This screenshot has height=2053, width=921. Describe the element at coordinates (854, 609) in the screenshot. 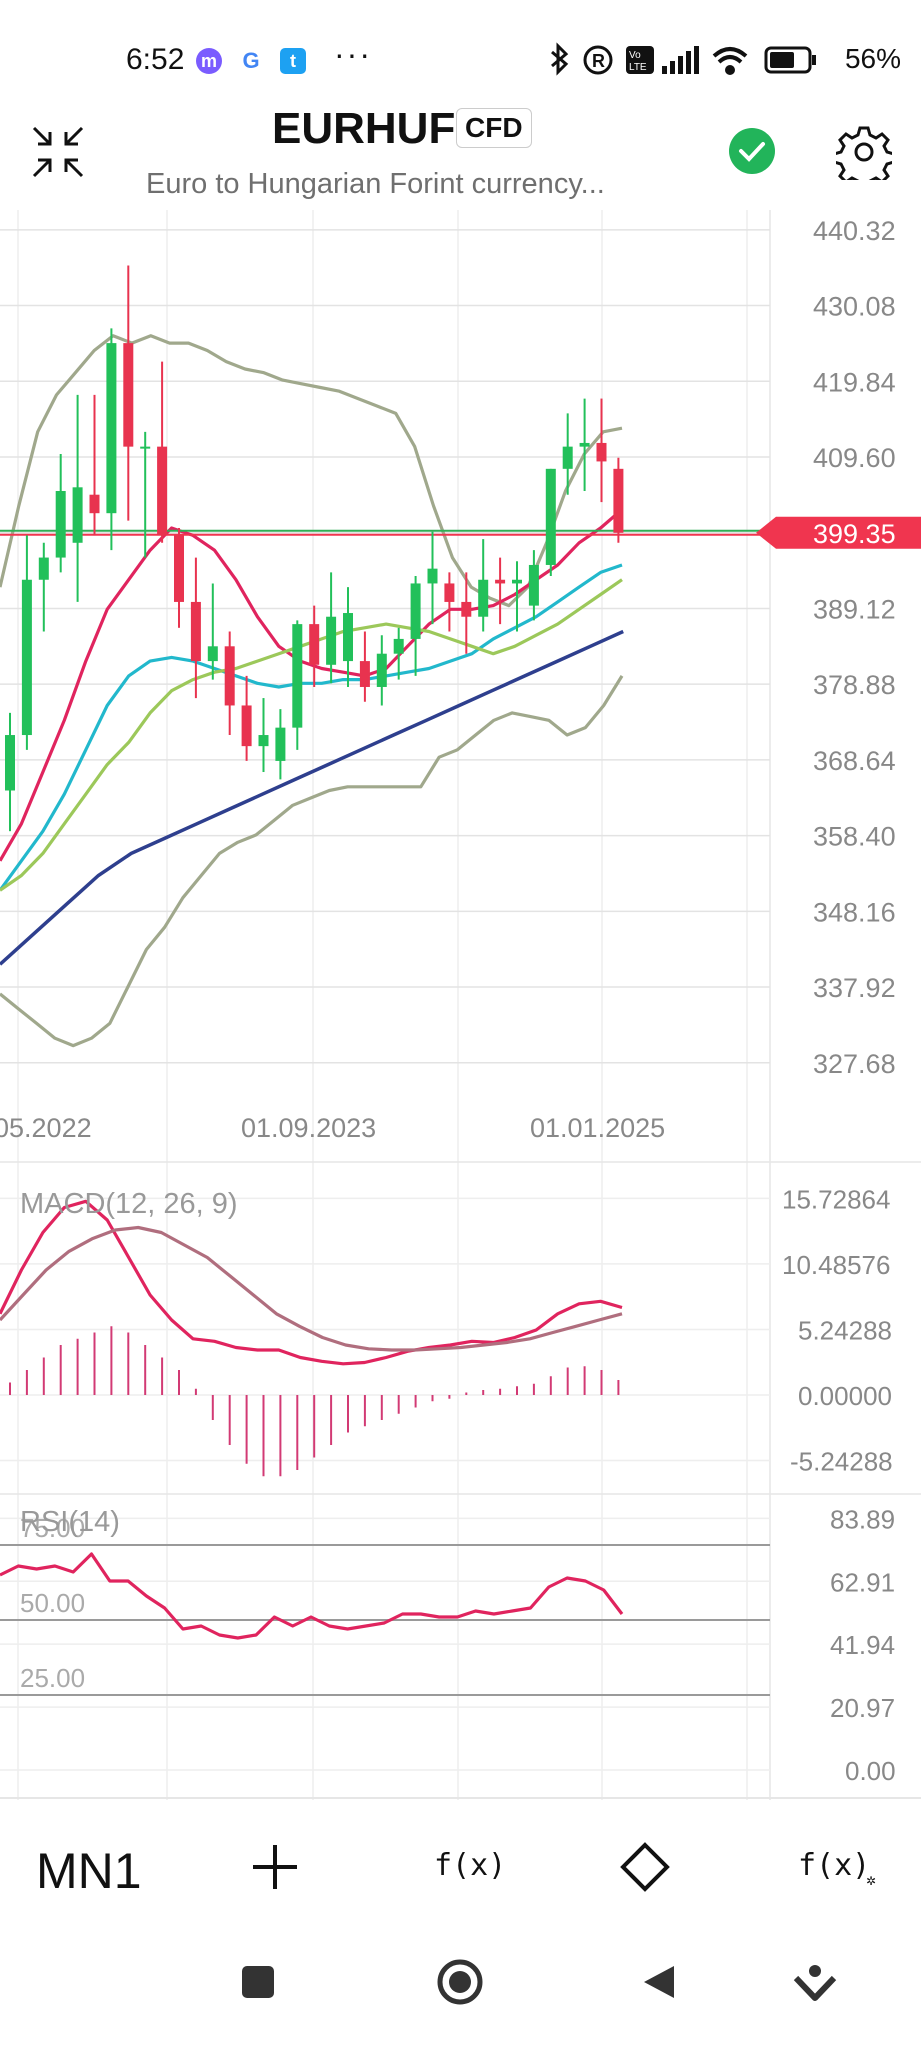

I see `y-tick-label: 389.12` at that location.